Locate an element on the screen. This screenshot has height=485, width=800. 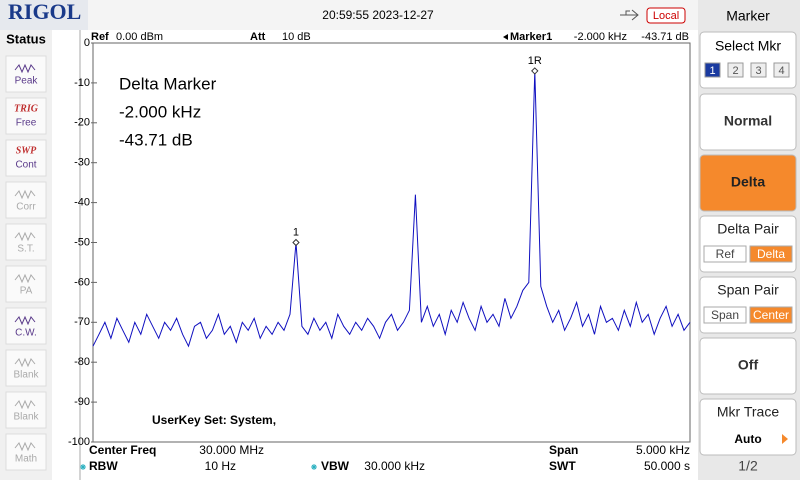
mkr-option-label: 3 is located at coordinates (758, 71).